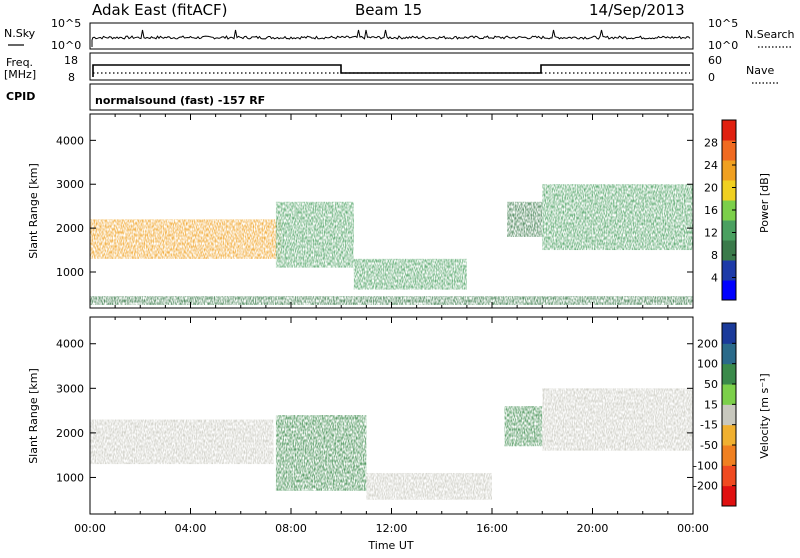  What do you see at coordinates (764, 203) in the screenshot?
I see `power-colorbar-label: Power [dB]` at bounding box center [764, 203].